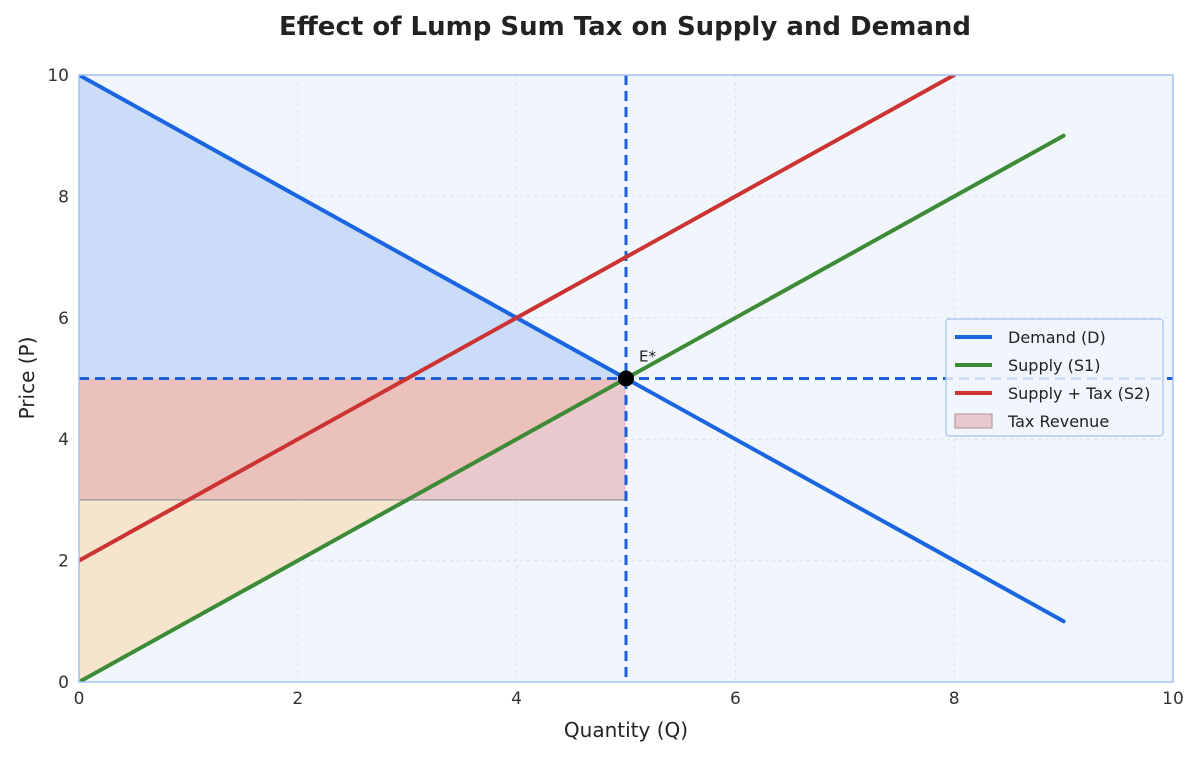 The image size is (1200, 760). I want to click on legend-label-2: Supply + Tax (S2), so click(1079, 393).